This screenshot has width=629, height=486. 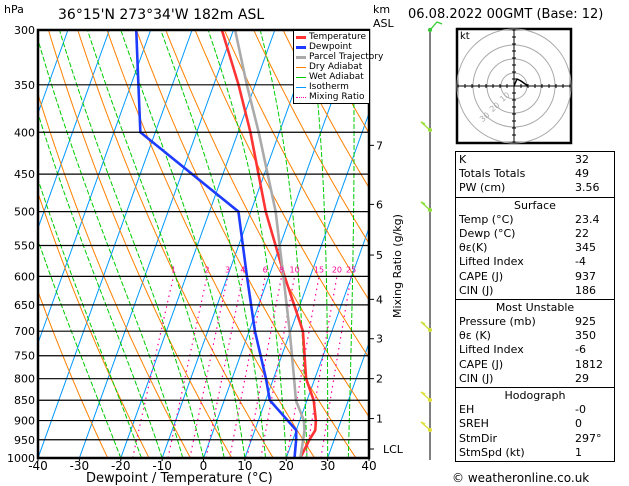 What do you see at coordinates (589, 364) in the screenshot?
I see `row-value: 1812` at bounding box center [589, 364].